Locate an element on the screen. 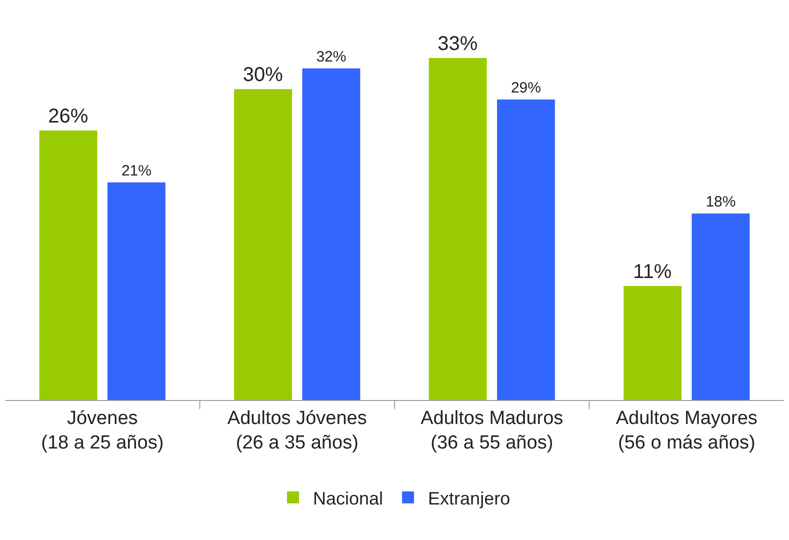  x-tick-label: Adultos Maduros (36 a 55 años) is located at coordinates (492, 431).